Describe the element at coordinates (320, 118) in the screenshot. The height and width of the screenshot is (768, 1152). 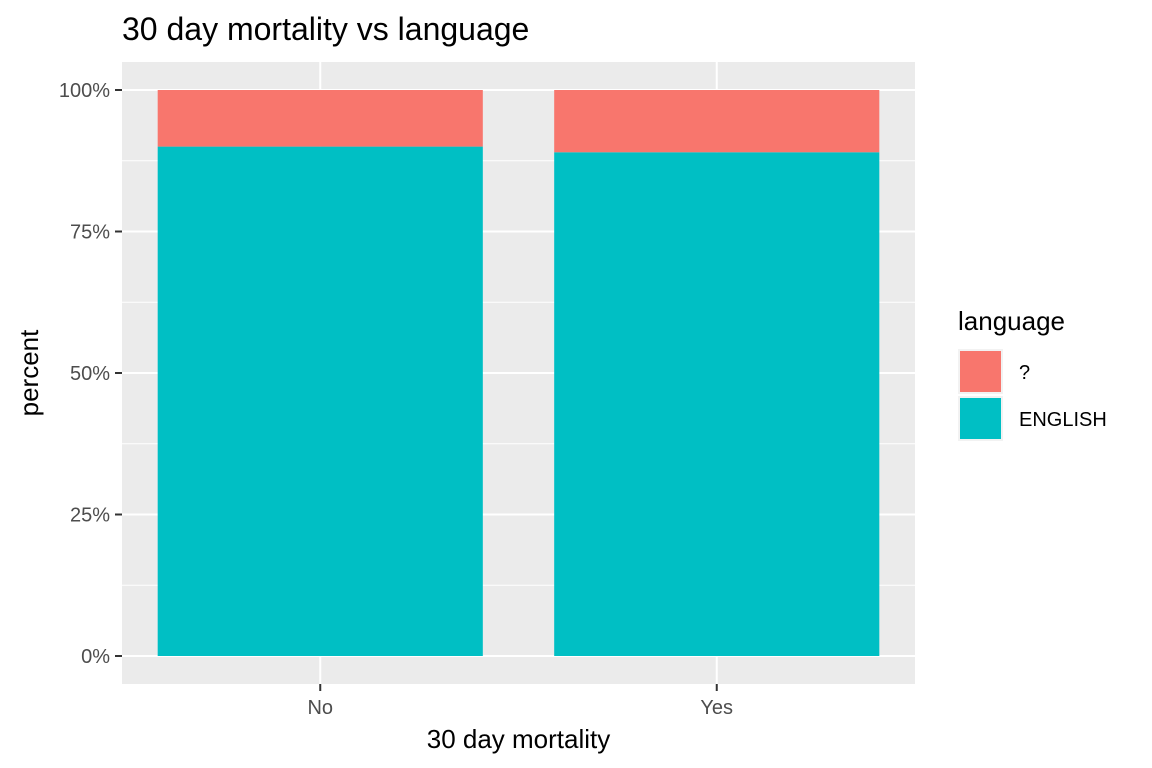
I see `bar-segment-no-unknown` at that location.